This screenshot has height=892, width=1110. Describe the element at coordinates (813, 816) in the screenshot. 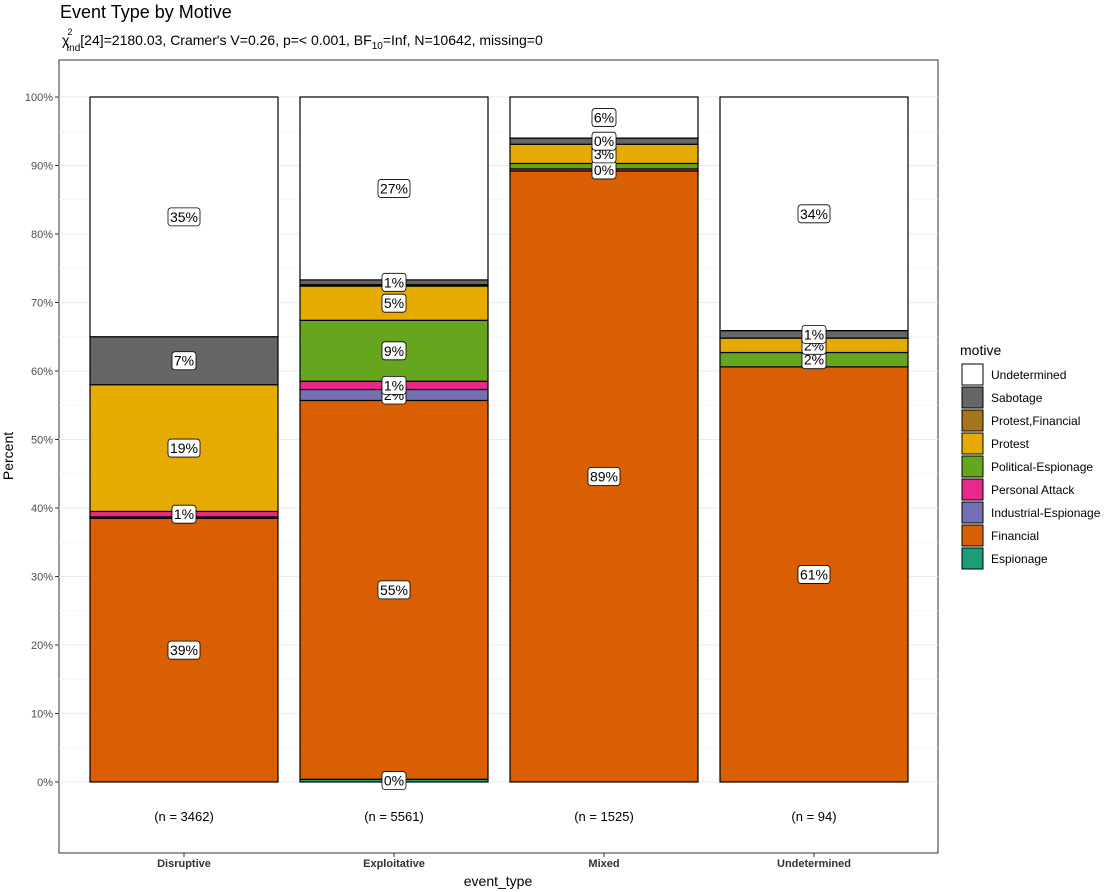

I see `count-label: (n = 94)` at that location.